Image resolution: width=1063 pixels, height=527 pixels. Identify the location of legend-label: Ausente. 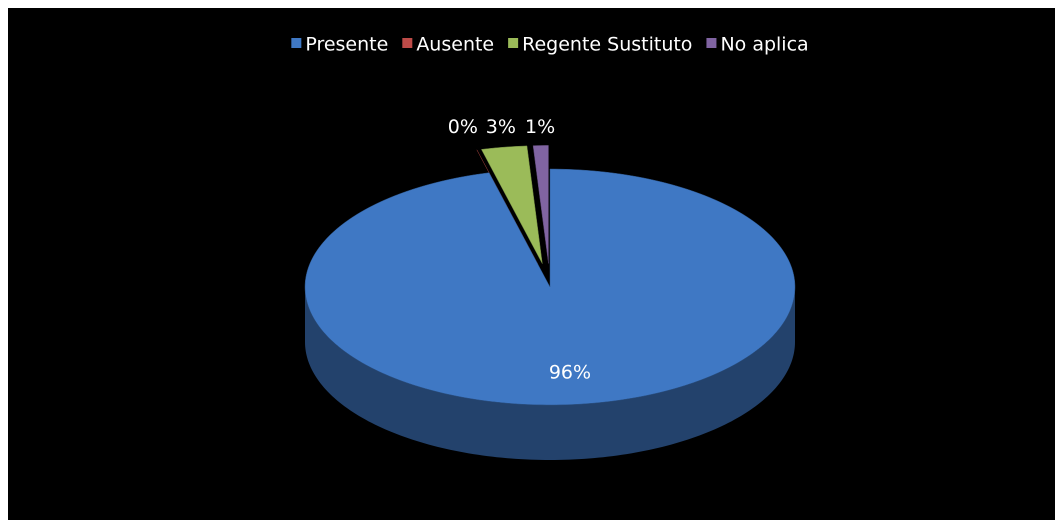
(455, 45).